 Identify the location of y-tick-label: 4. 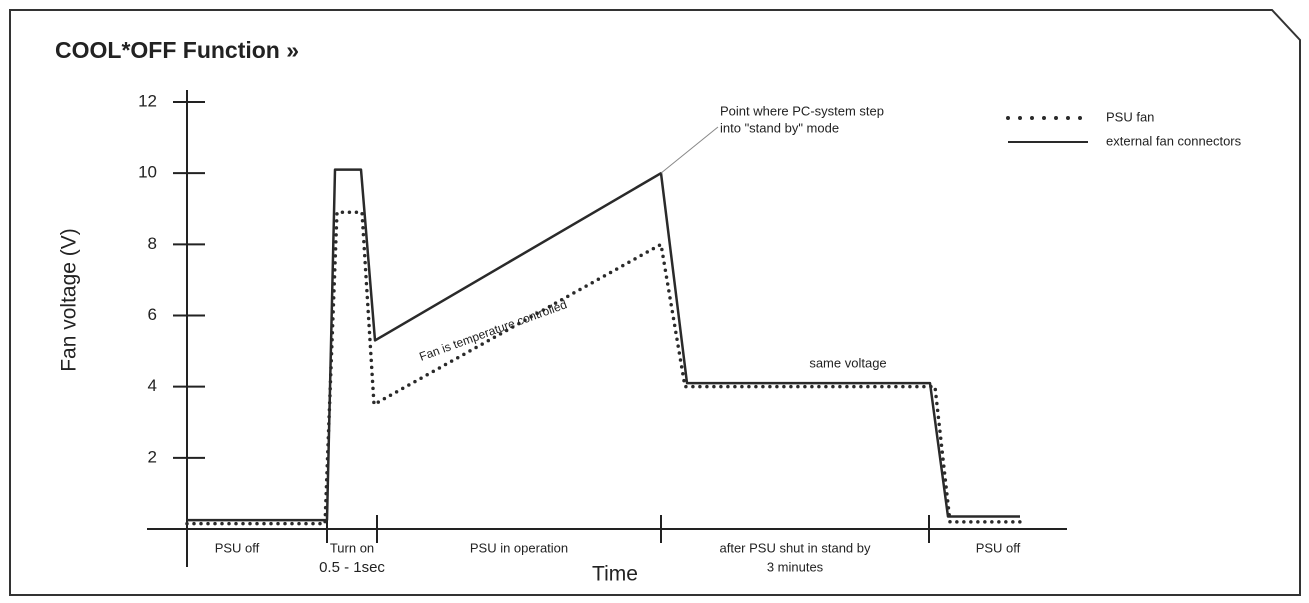
(152, 385).